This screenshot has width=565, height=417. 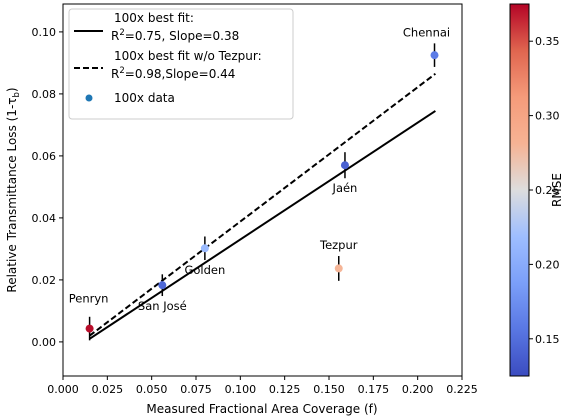 What do you see at coordinates (547, 41) in the screenshot?
I see `colorbar-tick-label: 0.35` at bounding box center [547, 41].